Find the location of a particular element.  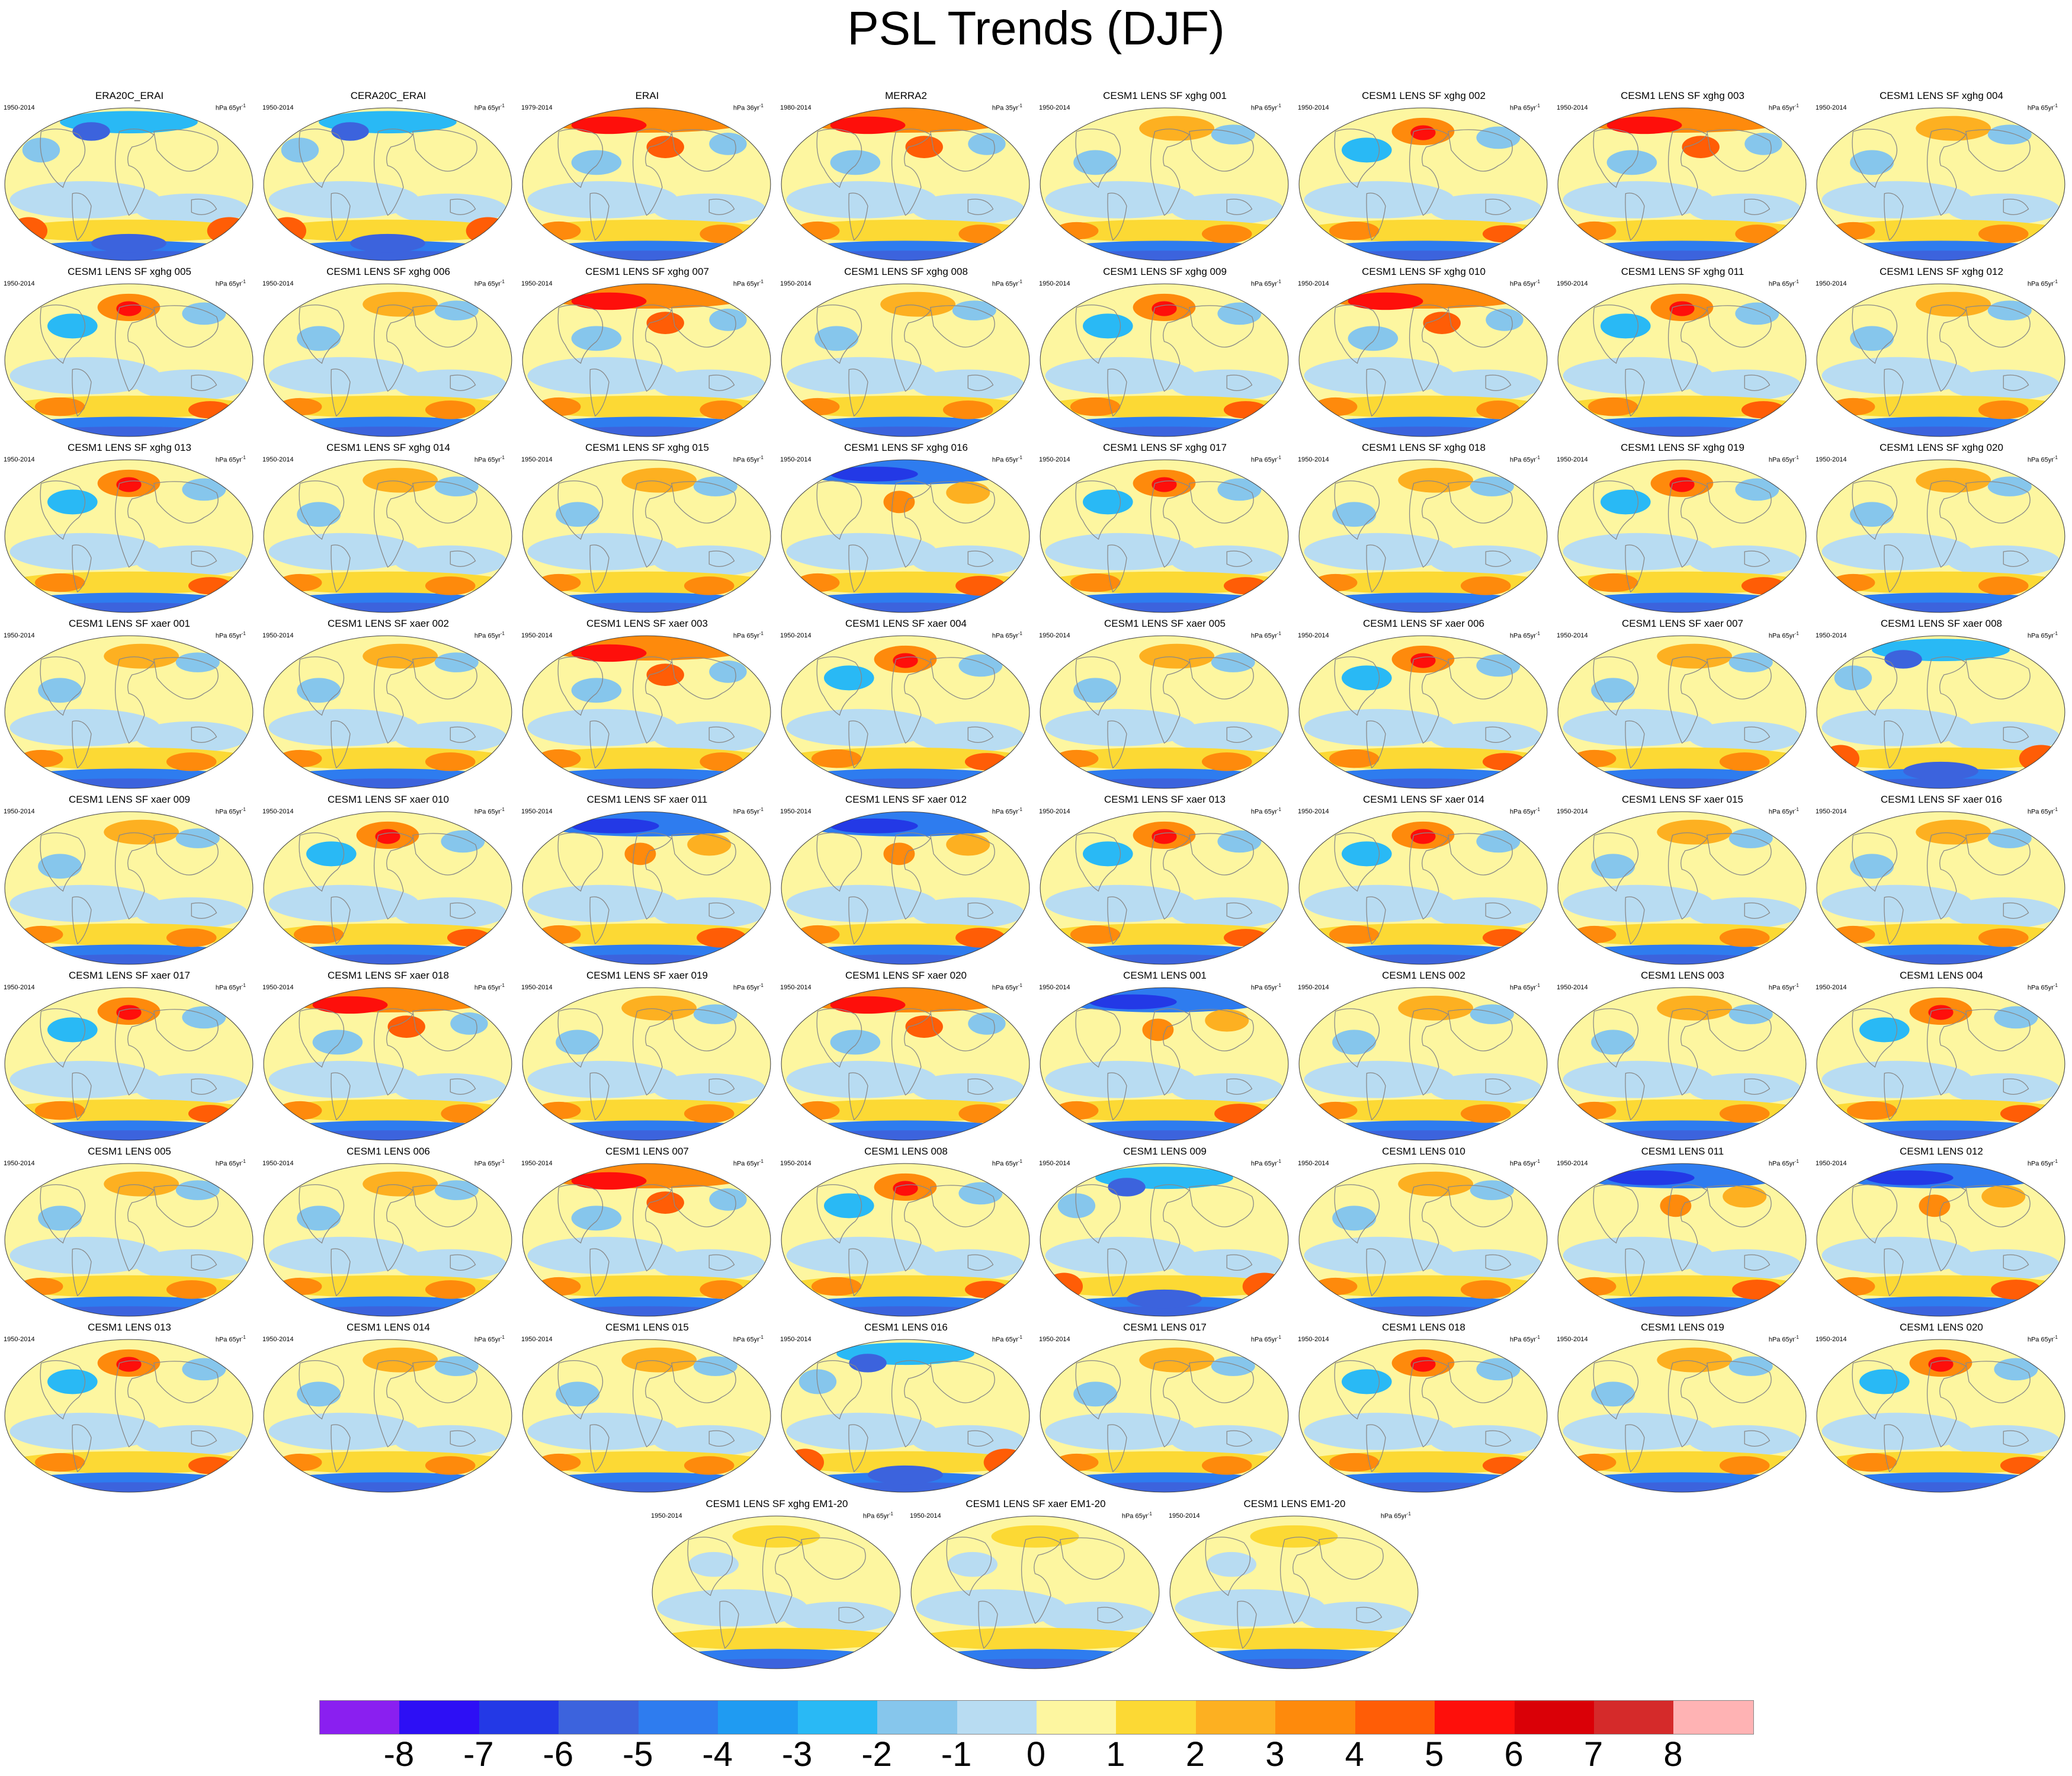

panel-title: ERA20C_ERAI is located at coordinates (129, 96).